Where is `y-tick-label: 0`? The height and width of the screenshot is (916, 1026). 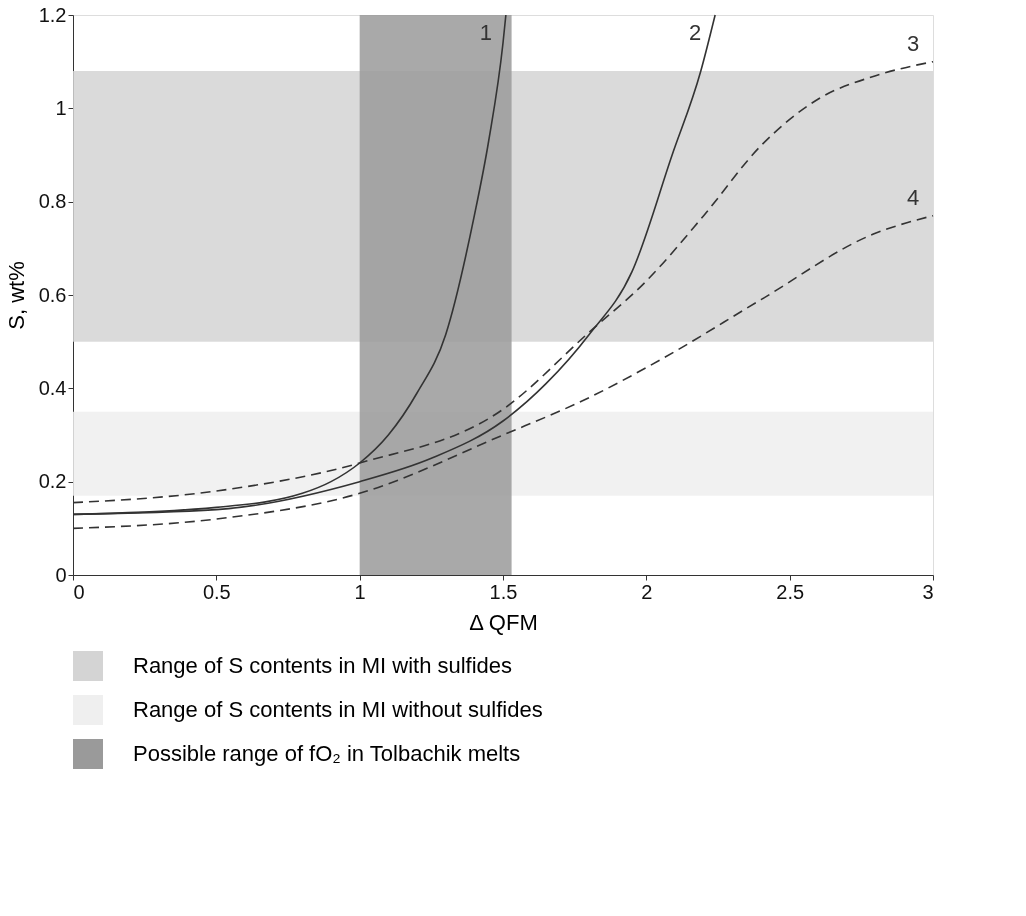 y-tick-label: 0 is located at coordinates (61, 574).